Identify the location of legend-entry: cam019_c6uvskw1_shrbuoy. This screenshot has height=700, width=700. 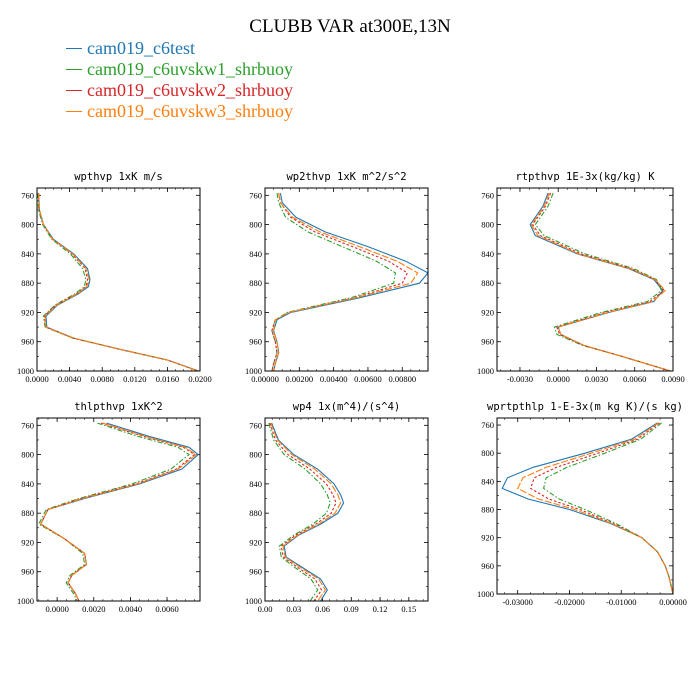
(179, 69).